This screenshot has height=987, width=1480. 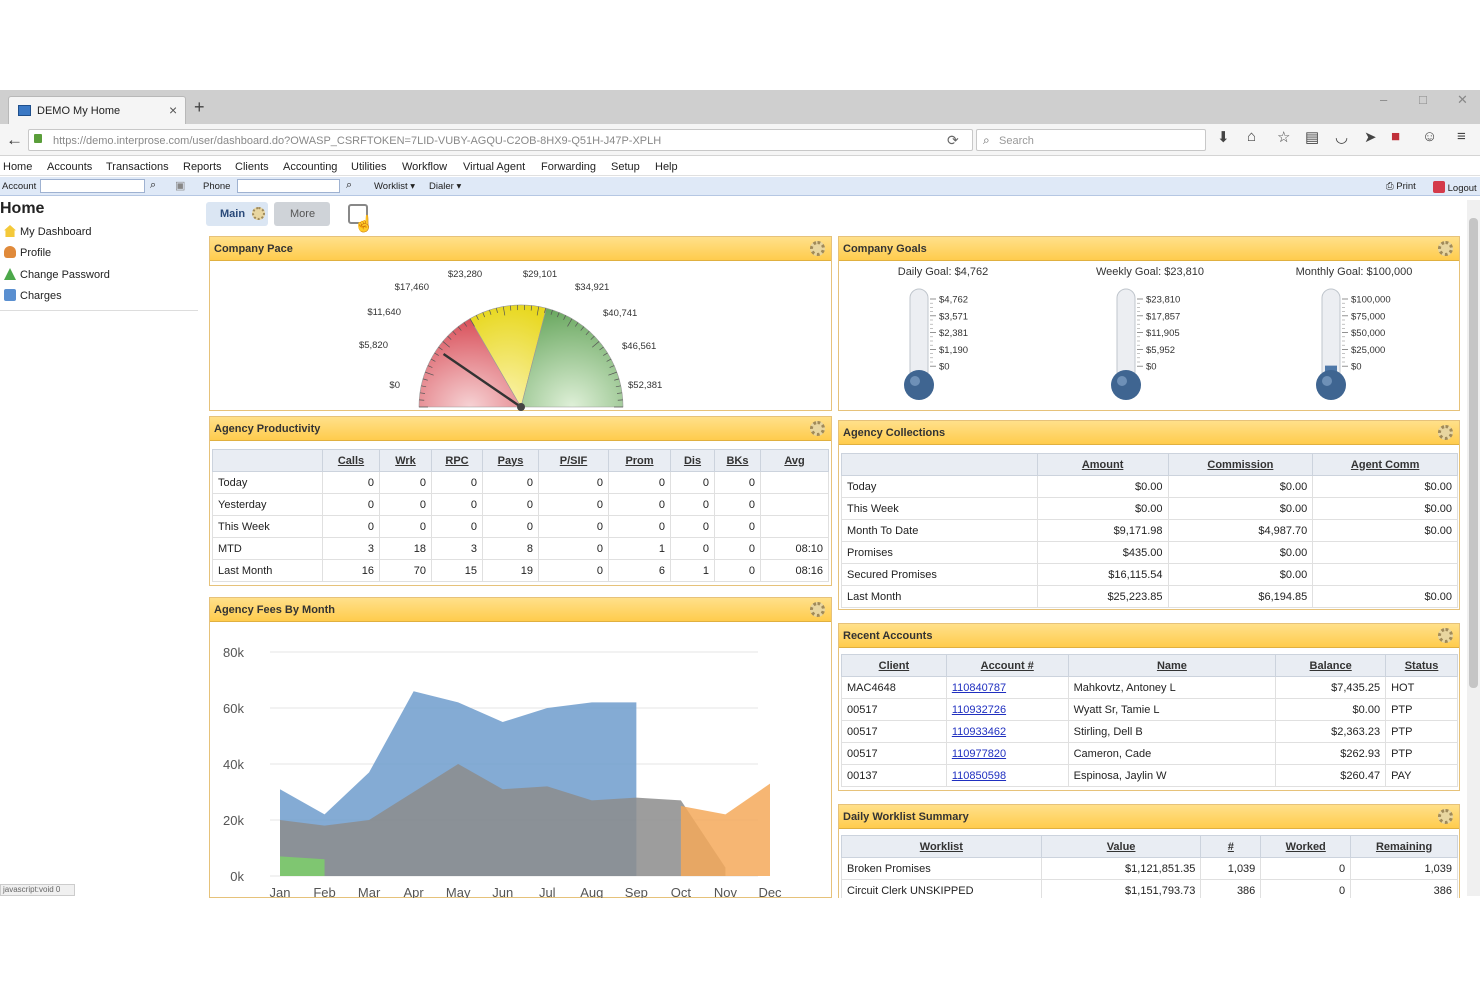 I want to click on menu-forwarding: Forwarding, so click(x=569, y=167).